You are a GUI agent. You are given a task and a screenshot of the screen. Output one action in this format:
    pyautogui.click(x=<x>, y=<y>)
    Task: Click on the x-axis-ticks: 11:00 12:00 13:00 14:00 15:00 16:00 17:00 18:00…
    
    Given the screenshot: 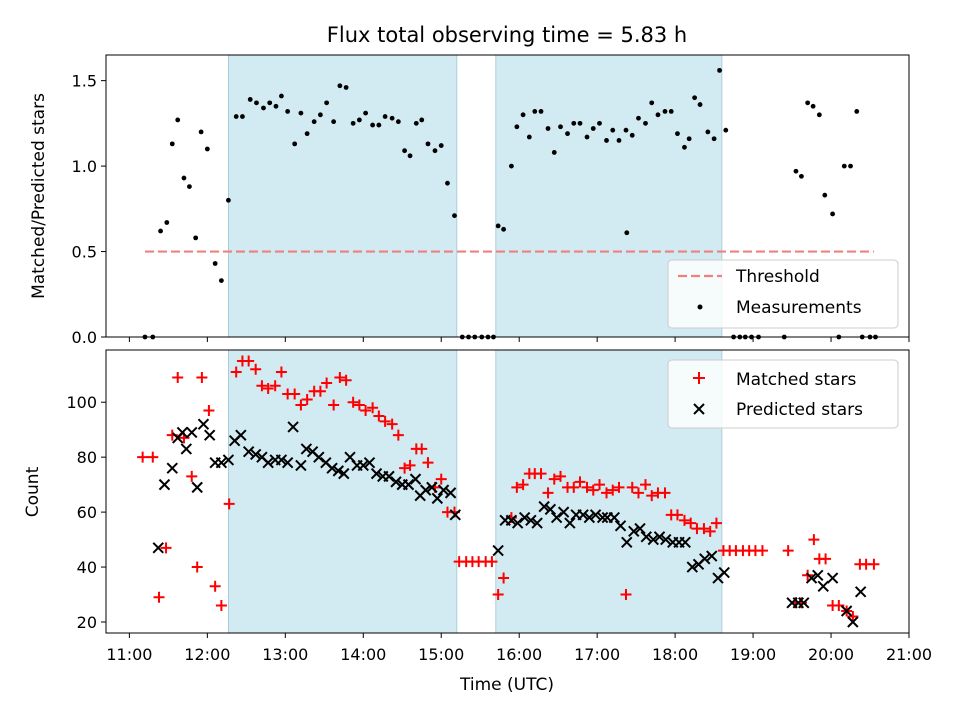 What is the action you would take?
    pyautogui.click(x=519, y=648)
    